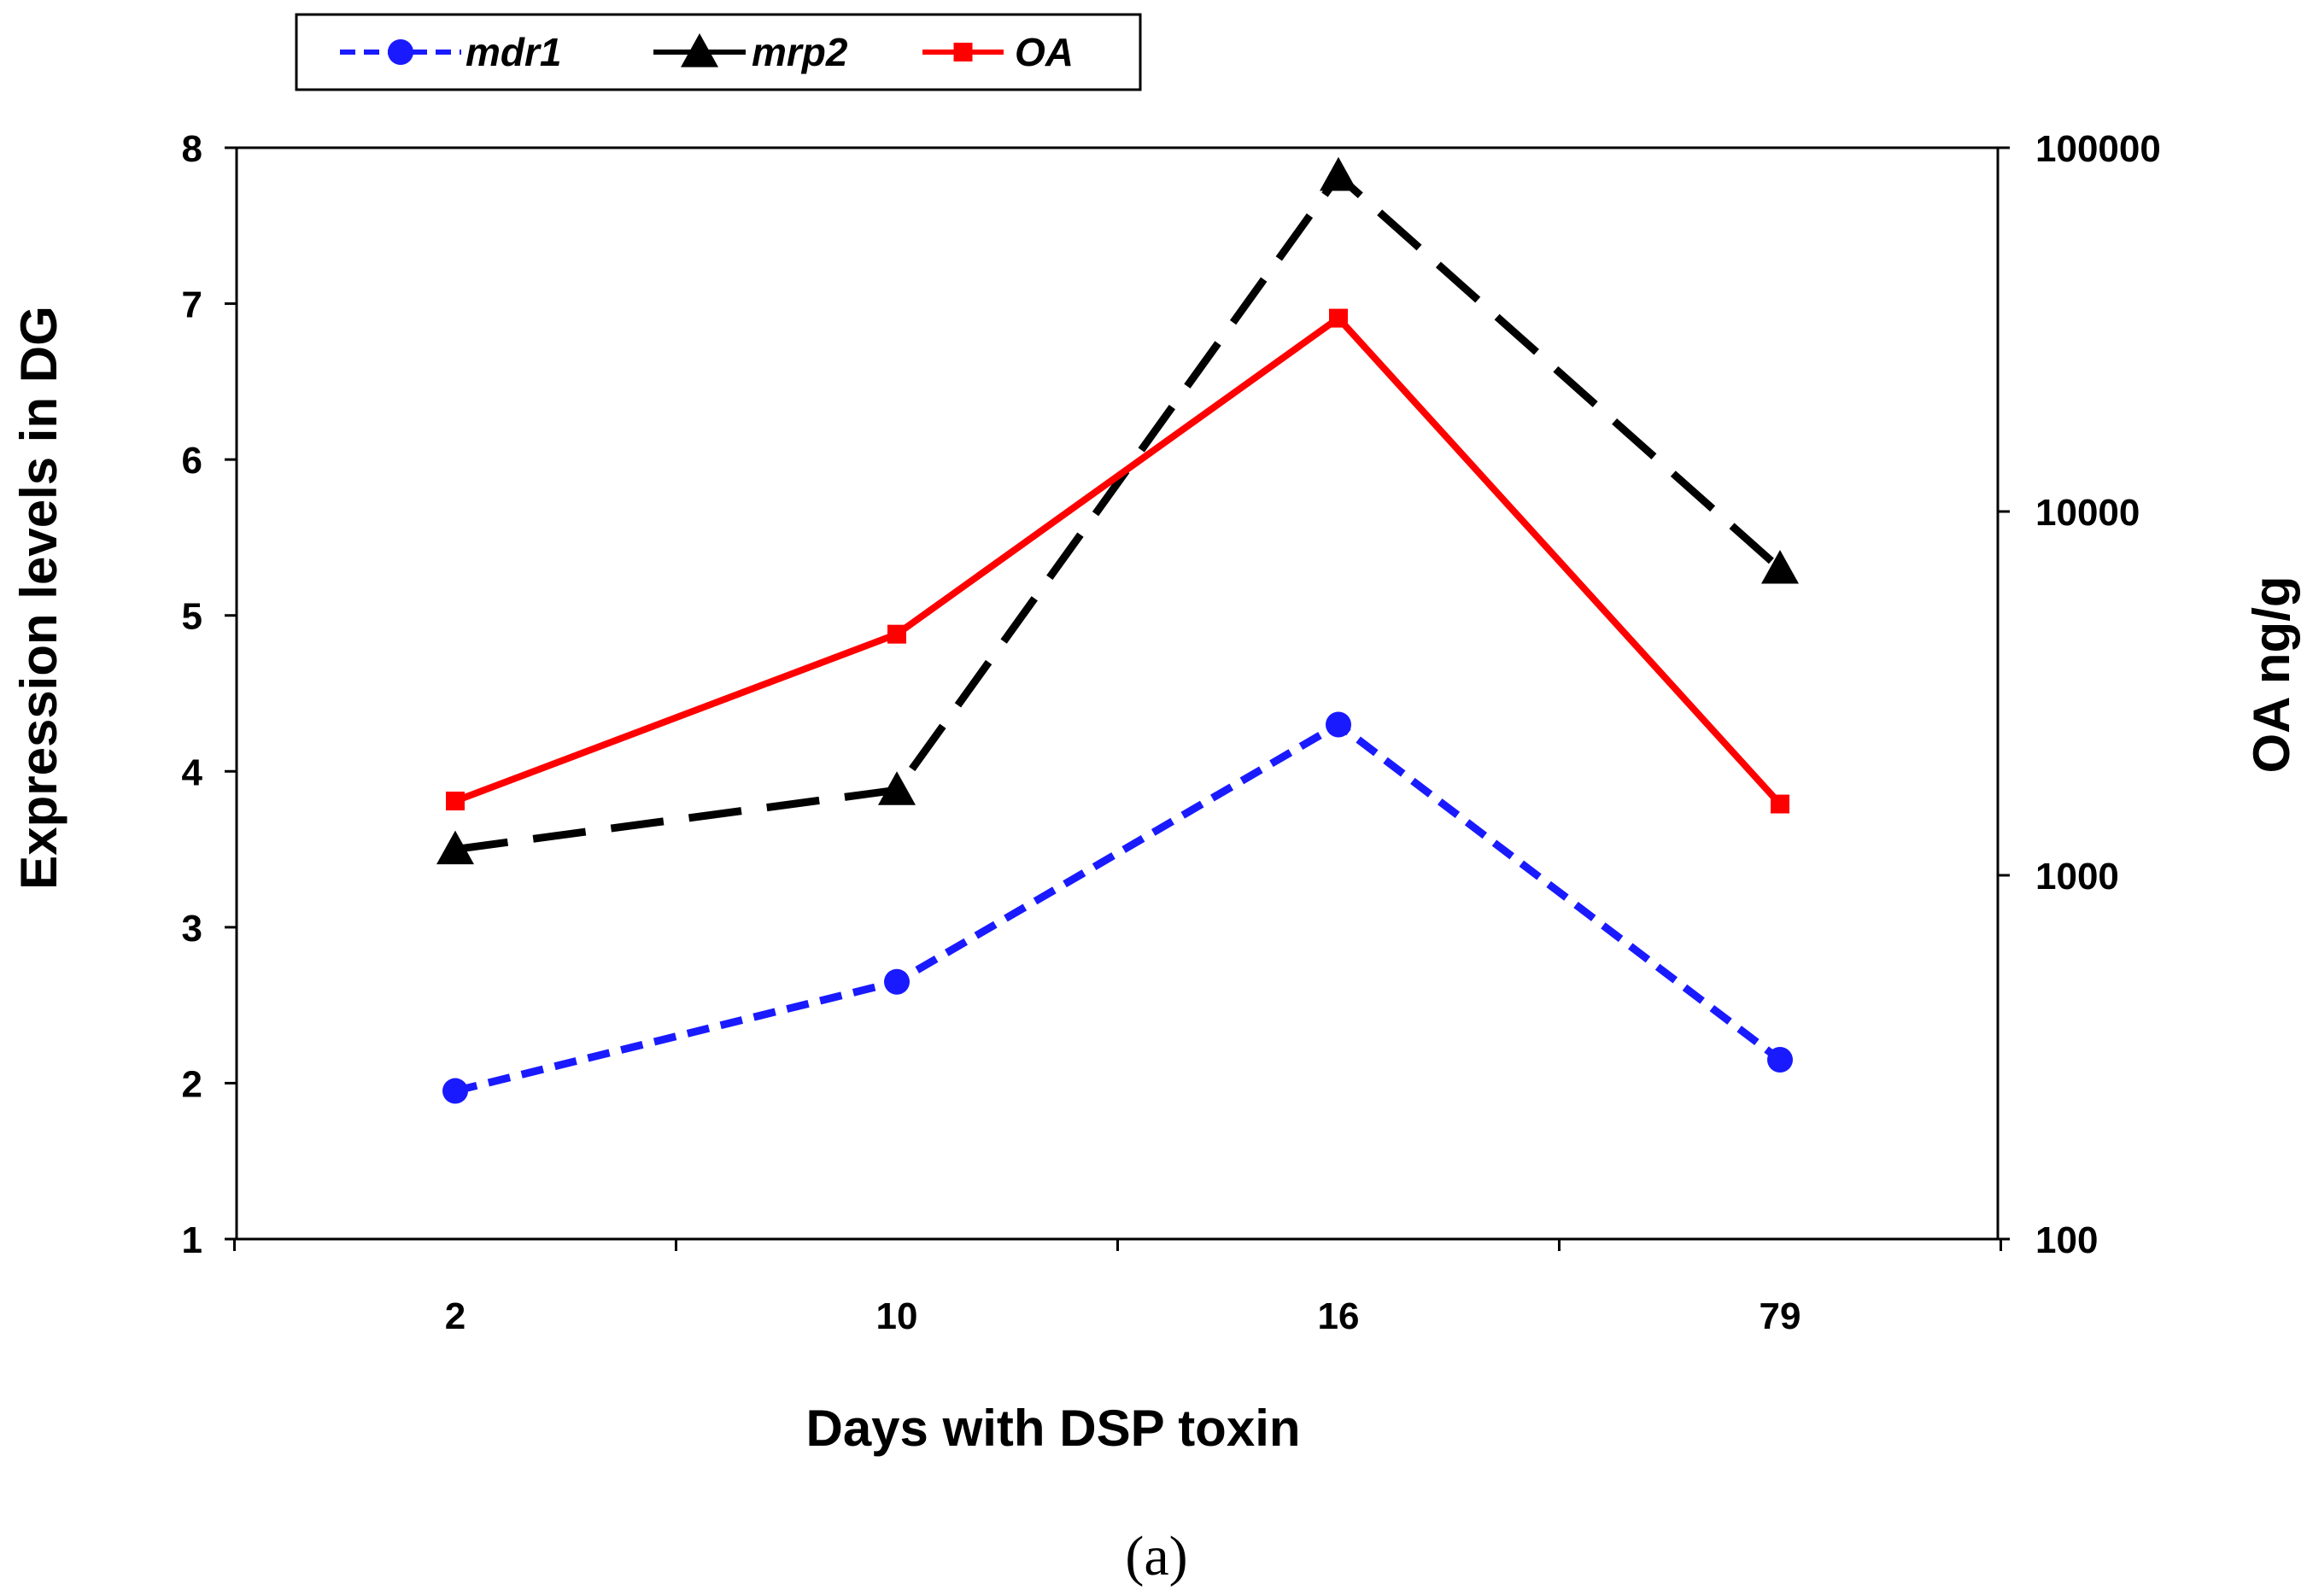 This screenshot has height=1596, width=2313. What do you see at coordinates (192, 1084) in the screenshot?
I see `y-tick-label: 2` at bounding box center [192, 1084].